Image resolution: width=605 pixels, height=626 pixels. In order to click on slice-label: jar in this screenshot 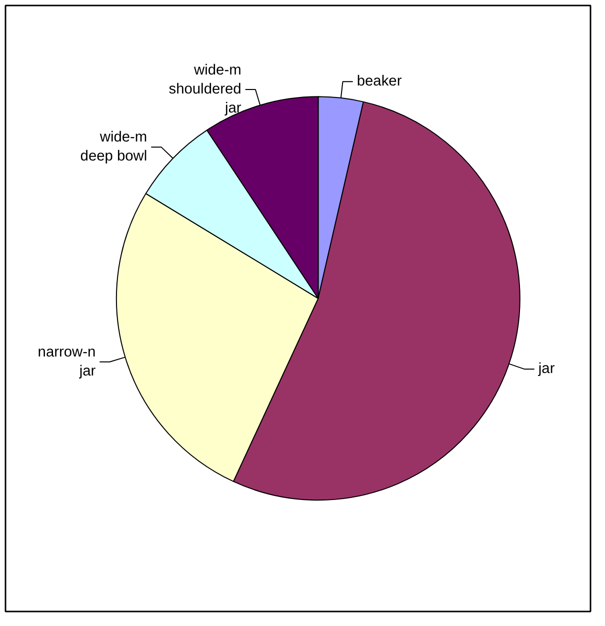, I will do `click(546, 369)`.